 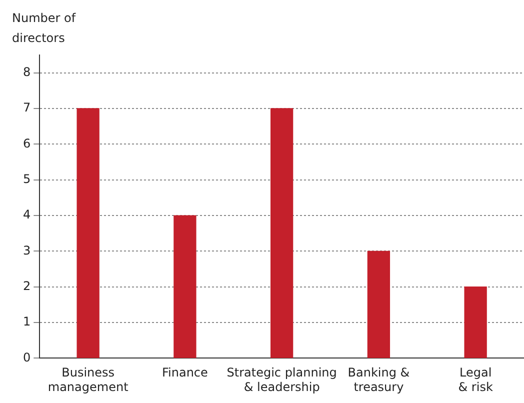 What do you see at coordinates (26, 285) in the screenshot?
I see `y-tick-label: 2` at bounding box center [26, 285].